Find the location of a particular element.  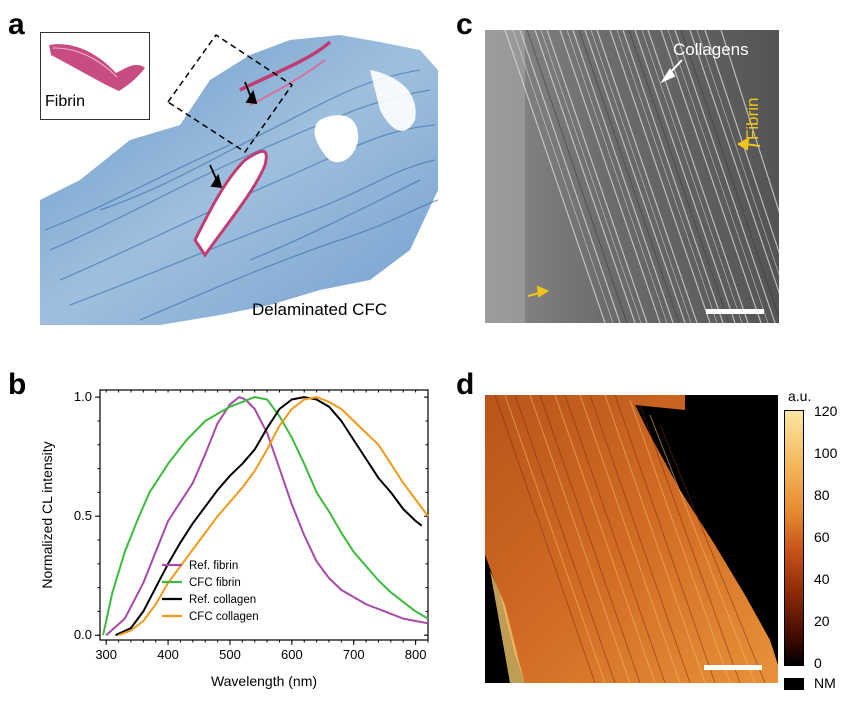

series-line-cfc-fibrin is located at coordinates (265, 516).